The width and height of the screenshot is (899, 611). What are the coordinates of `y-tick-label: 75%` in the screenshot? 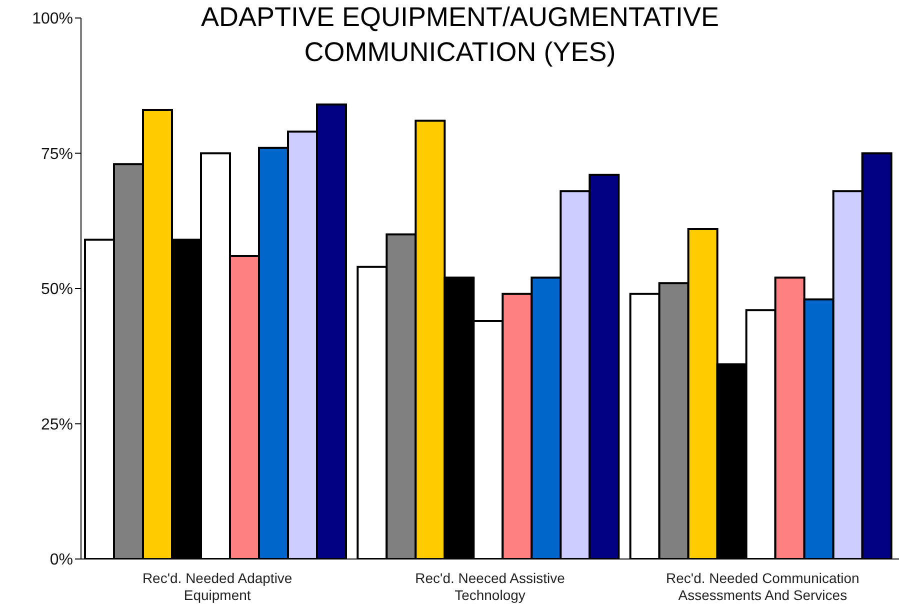 It's located at (56, 154).